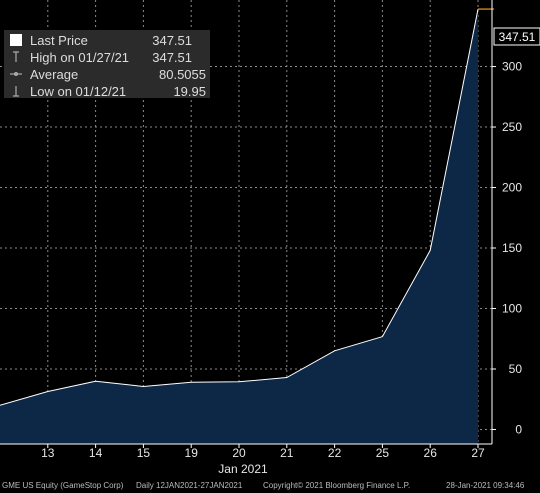 The image size is (540, 493). What do you see at coordinates (512, 67) in the screenshot?
I see `y-tick-label: 300` at bounding box center [512, 67].